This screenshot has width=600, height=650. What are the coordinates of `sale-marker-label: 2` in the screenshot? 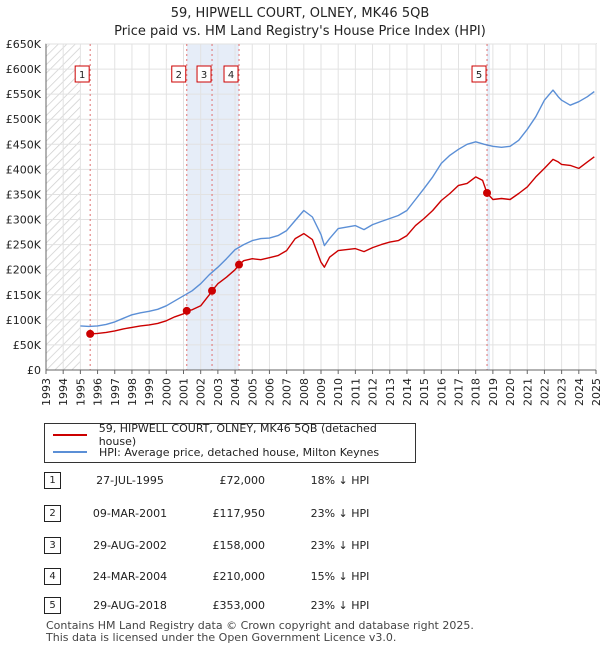 It's located at (179, 75).